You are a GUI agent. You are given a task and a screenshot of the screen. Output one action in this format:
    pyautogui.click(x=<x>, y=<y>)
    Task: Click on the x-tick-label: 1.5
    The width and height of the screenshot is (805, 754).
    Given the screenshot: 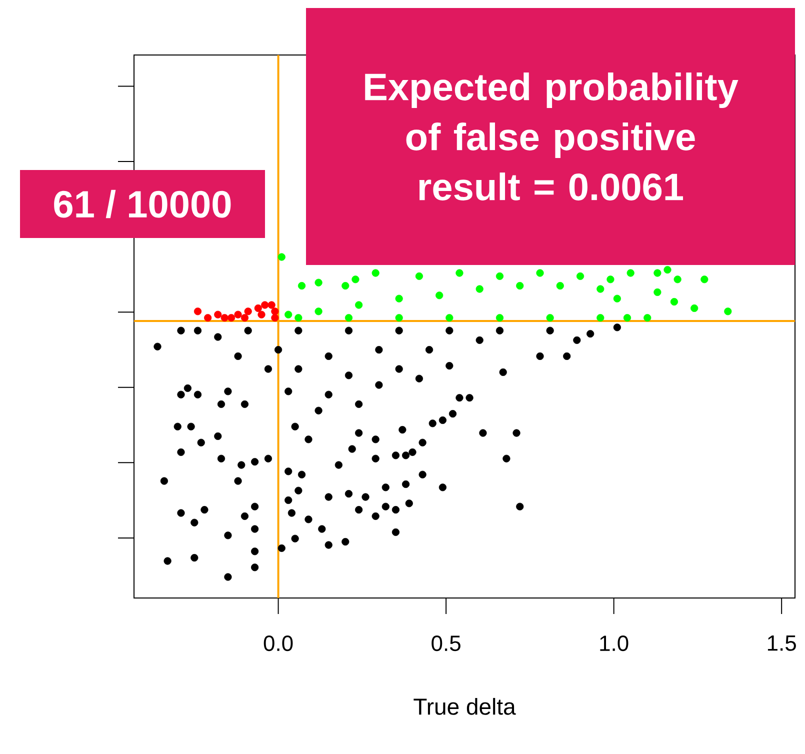 What is the action you would take?
    pyautogui.click(x=782, y=643)
    